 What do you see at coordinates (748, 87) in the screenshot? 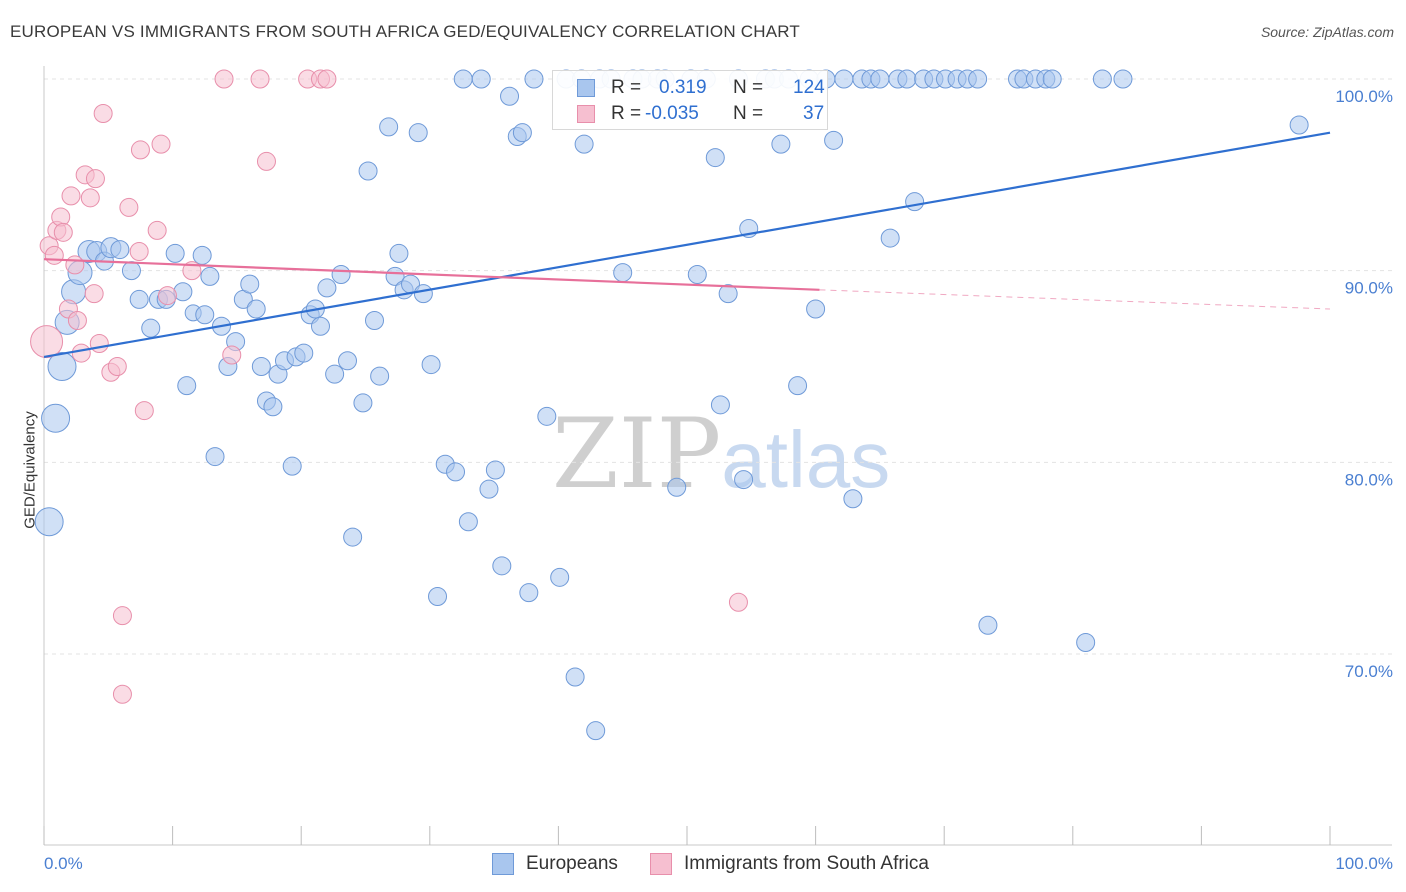
I see `legend-n-label: N =` at bounding box center [748, 87].